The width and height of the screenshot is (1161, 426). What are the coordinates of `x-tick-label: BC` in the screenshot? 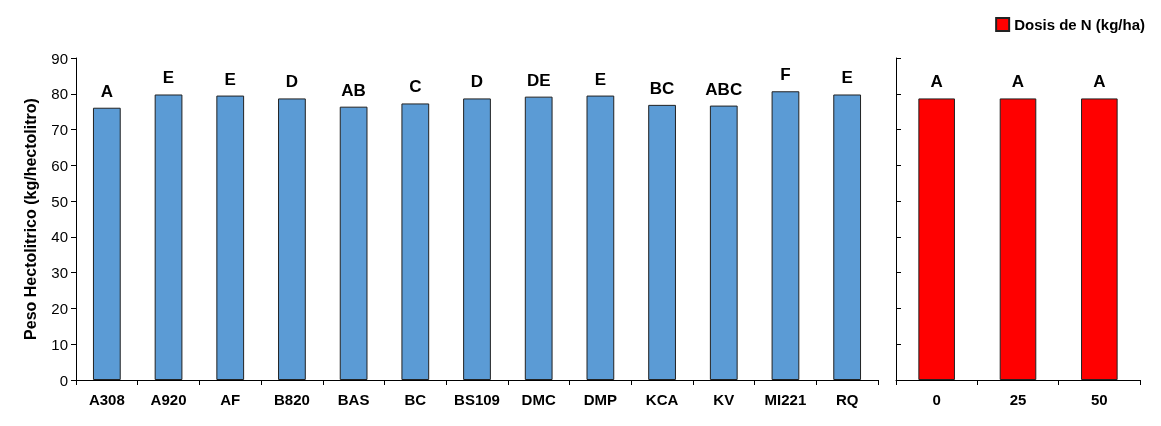 It's located at (415, 399).